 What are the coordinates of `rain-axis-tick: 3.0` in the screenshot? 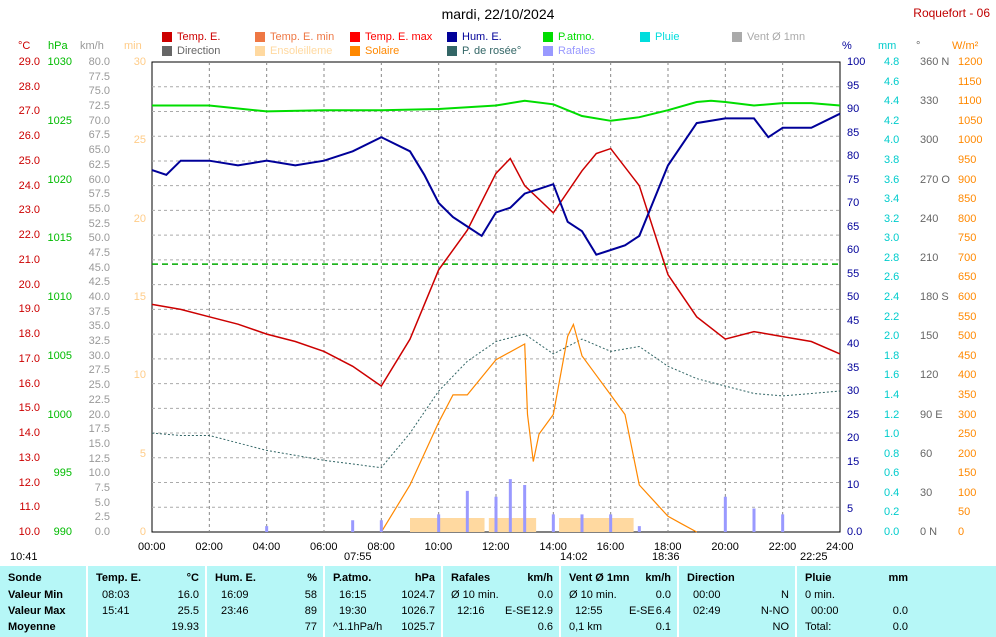 It's located at (892, 238).